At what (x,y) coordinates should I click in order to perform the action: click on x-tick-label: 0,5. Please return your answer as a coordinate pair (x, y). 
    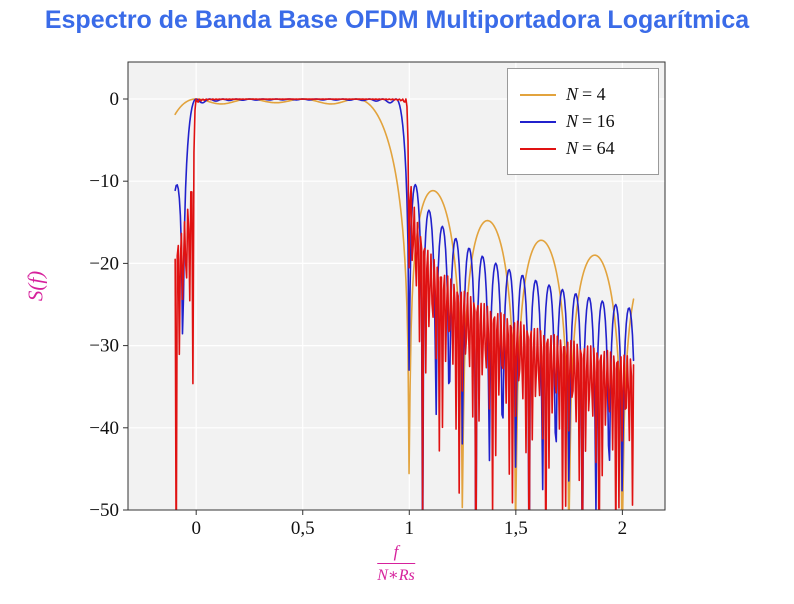
    Looking at the image, I should click on (303, 528).